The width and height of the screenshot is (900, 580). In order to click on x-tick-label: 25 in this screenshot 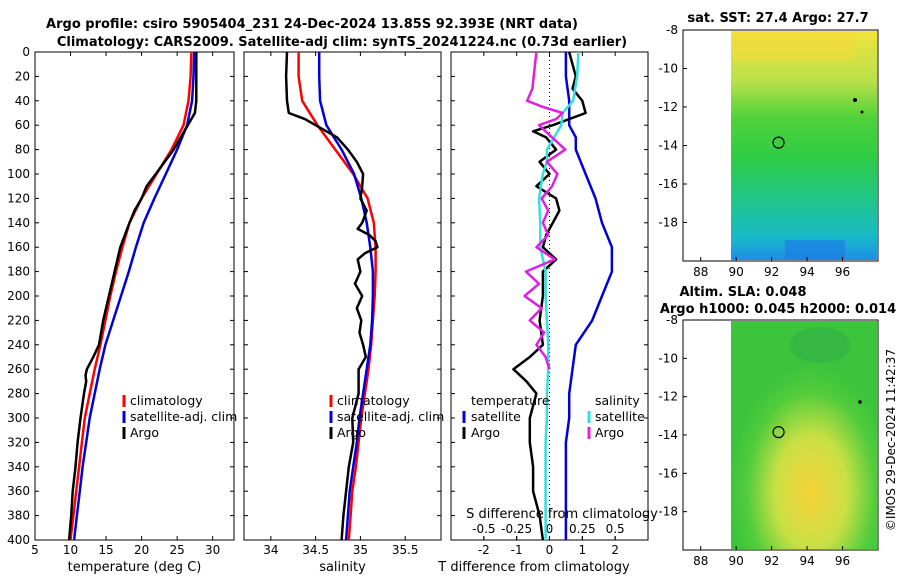, I will do `click(177, 550)`.